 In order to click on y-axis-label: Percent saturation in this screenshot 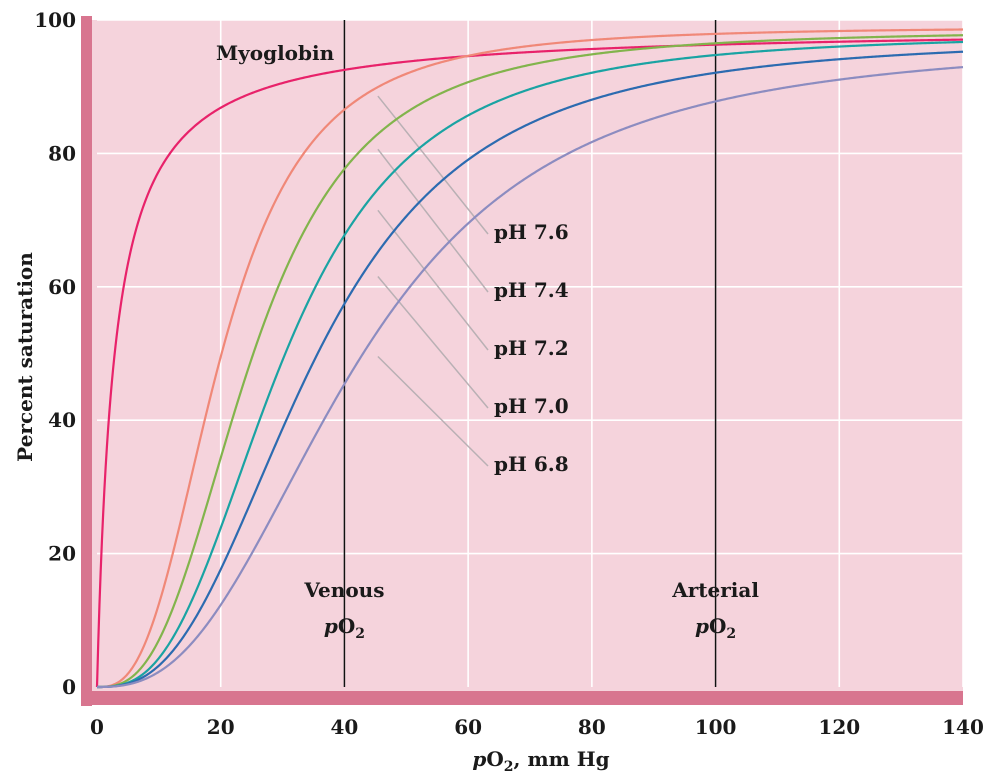, I will do `click(25, 357)`.